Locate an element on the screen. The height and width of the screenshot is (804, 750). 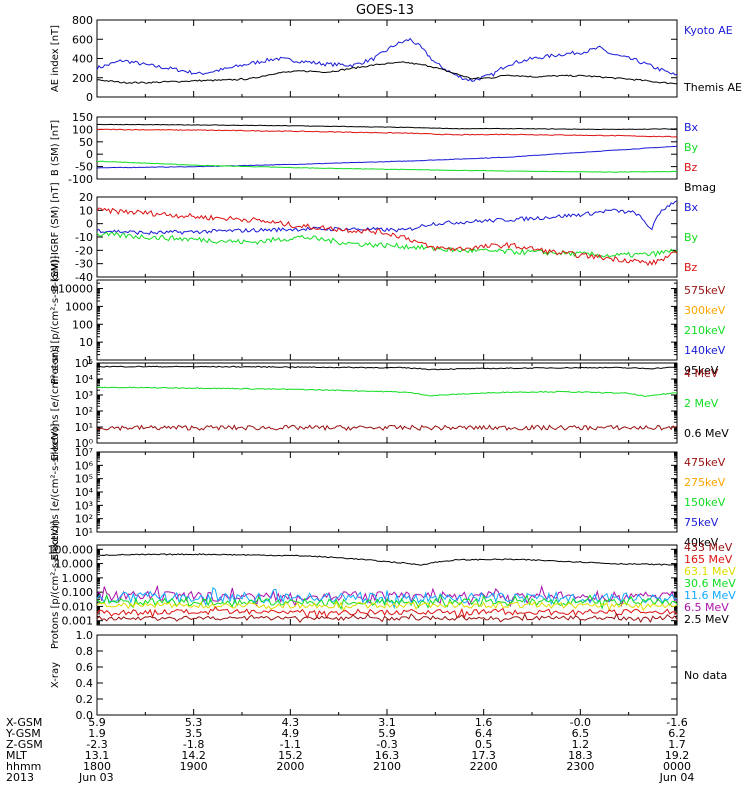
xrow-label-4: hhmm is located at coordinates (23, 766).